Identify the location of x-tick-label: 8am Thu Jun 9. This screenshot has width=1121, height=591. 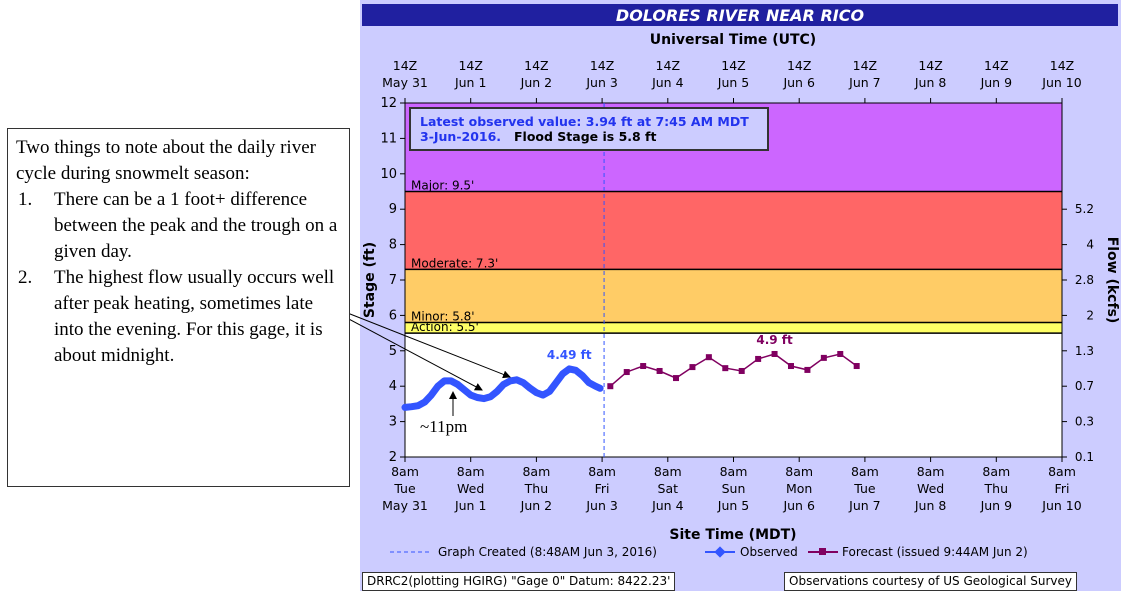
(996, 488).